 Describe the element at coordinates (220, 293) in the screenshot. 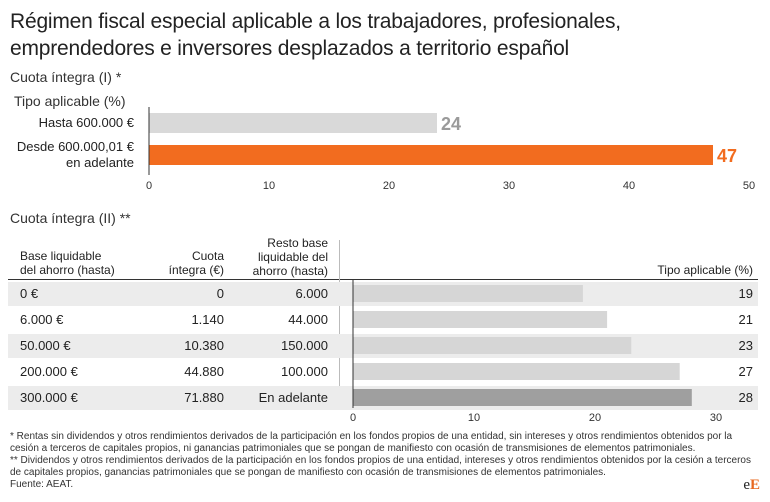

I see `cell-cuota: 0` at that location.